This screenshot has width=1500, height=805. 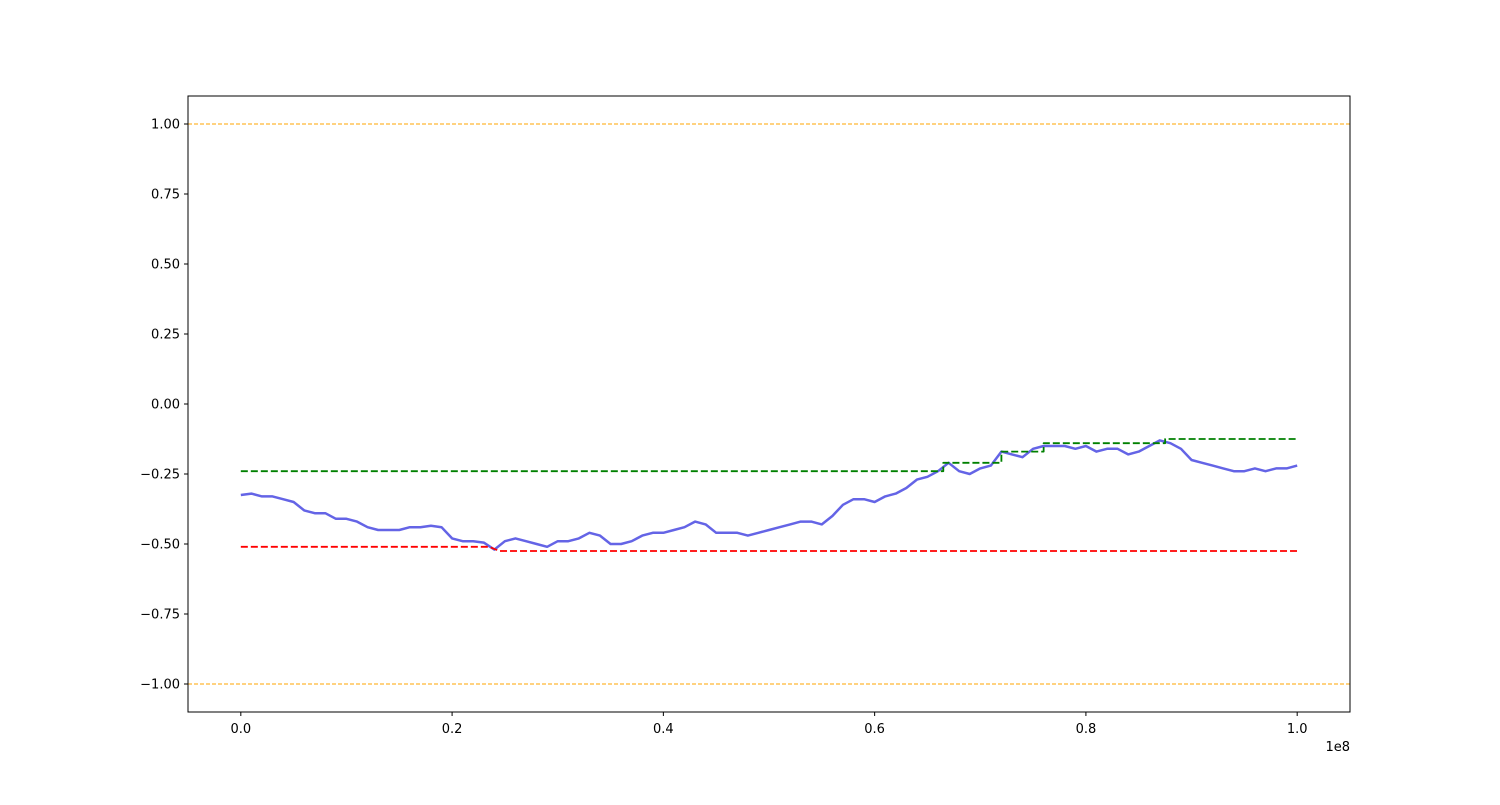 What do you see at coordinates (160, 685) in the screenshot?
I see `y-tick-label: −1.00` at bounding box center [160, 685].